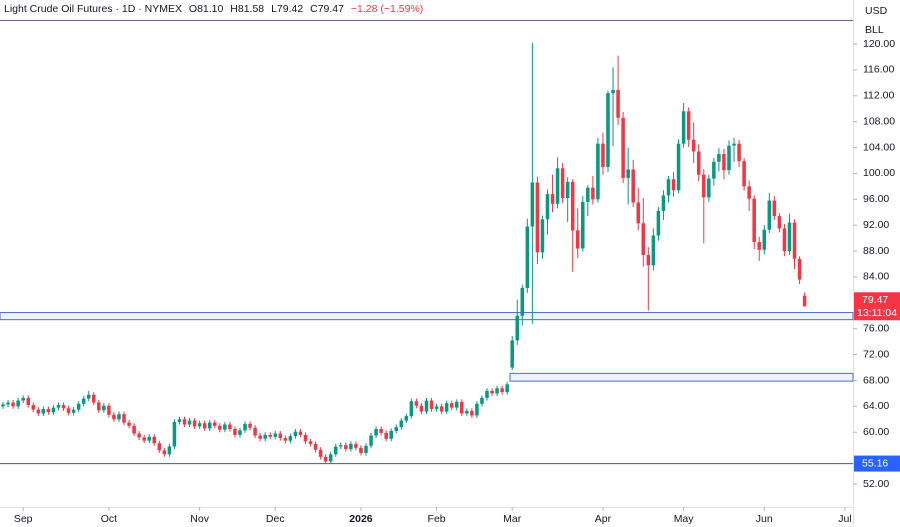 This screenshot has width=900, height=527. I want to click on level-price-label: 55.16, so click(875, 463).